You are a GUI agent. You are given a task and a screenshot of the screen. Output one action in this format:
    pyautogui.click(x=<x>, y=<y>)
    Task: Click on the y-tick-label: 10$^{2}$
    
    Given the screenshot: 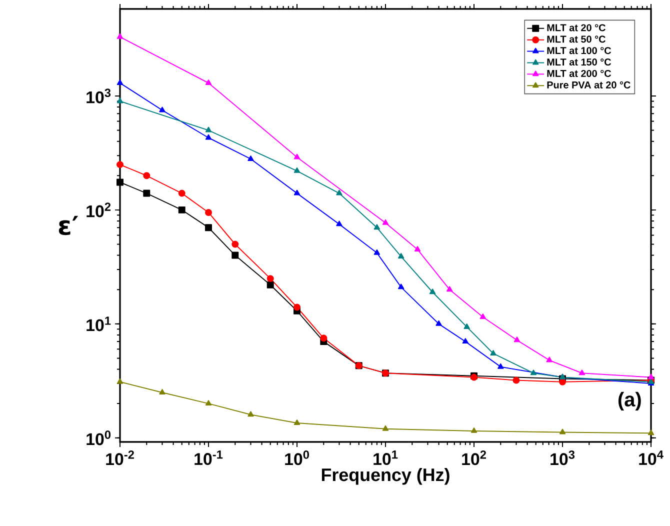 What is the action you would take?
    pyautogui.click(x=98, y=210)
    